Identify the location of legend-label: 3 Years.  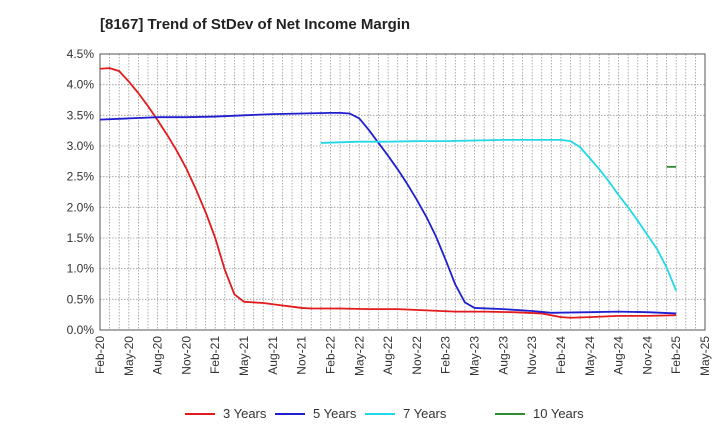
(245, 413).